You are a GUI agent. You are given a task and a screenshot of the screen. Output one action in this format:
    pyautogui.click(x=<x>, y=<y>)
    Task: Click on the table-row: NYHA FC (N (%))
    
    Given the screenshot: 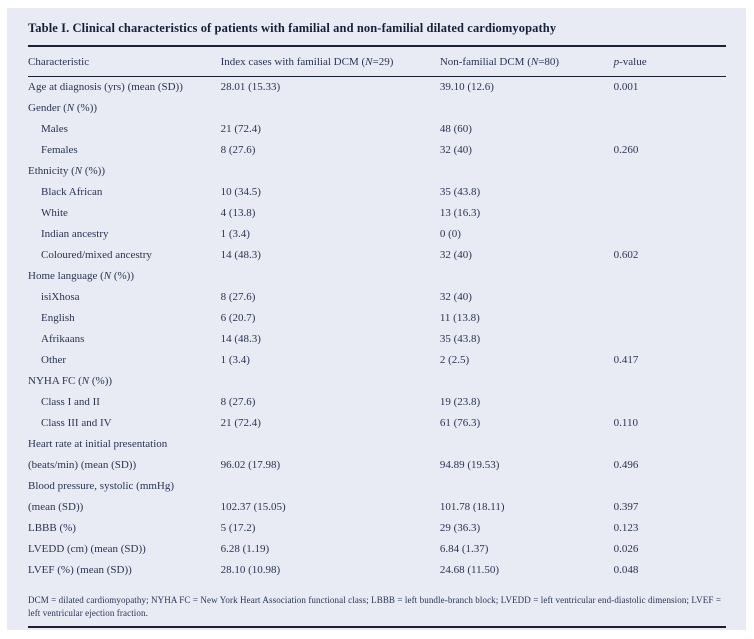 What is the action you would take?
    pyautogui.click(x=377, y=381)
    